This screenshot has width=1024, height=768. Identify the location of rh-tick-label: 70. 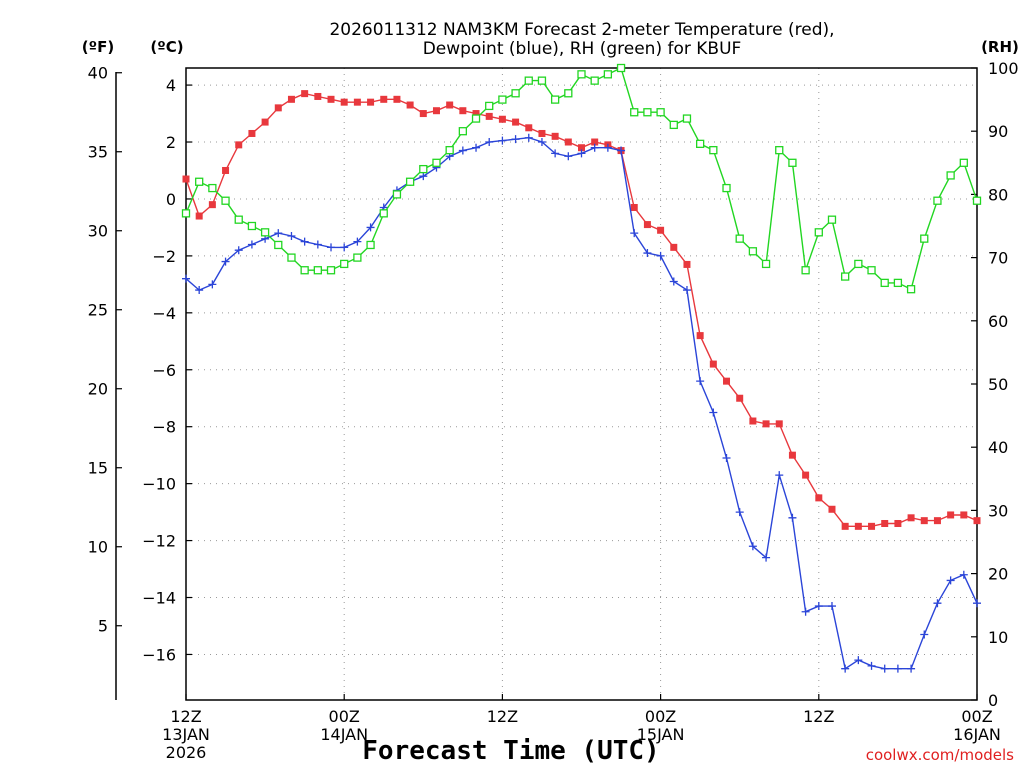
(998, 258).